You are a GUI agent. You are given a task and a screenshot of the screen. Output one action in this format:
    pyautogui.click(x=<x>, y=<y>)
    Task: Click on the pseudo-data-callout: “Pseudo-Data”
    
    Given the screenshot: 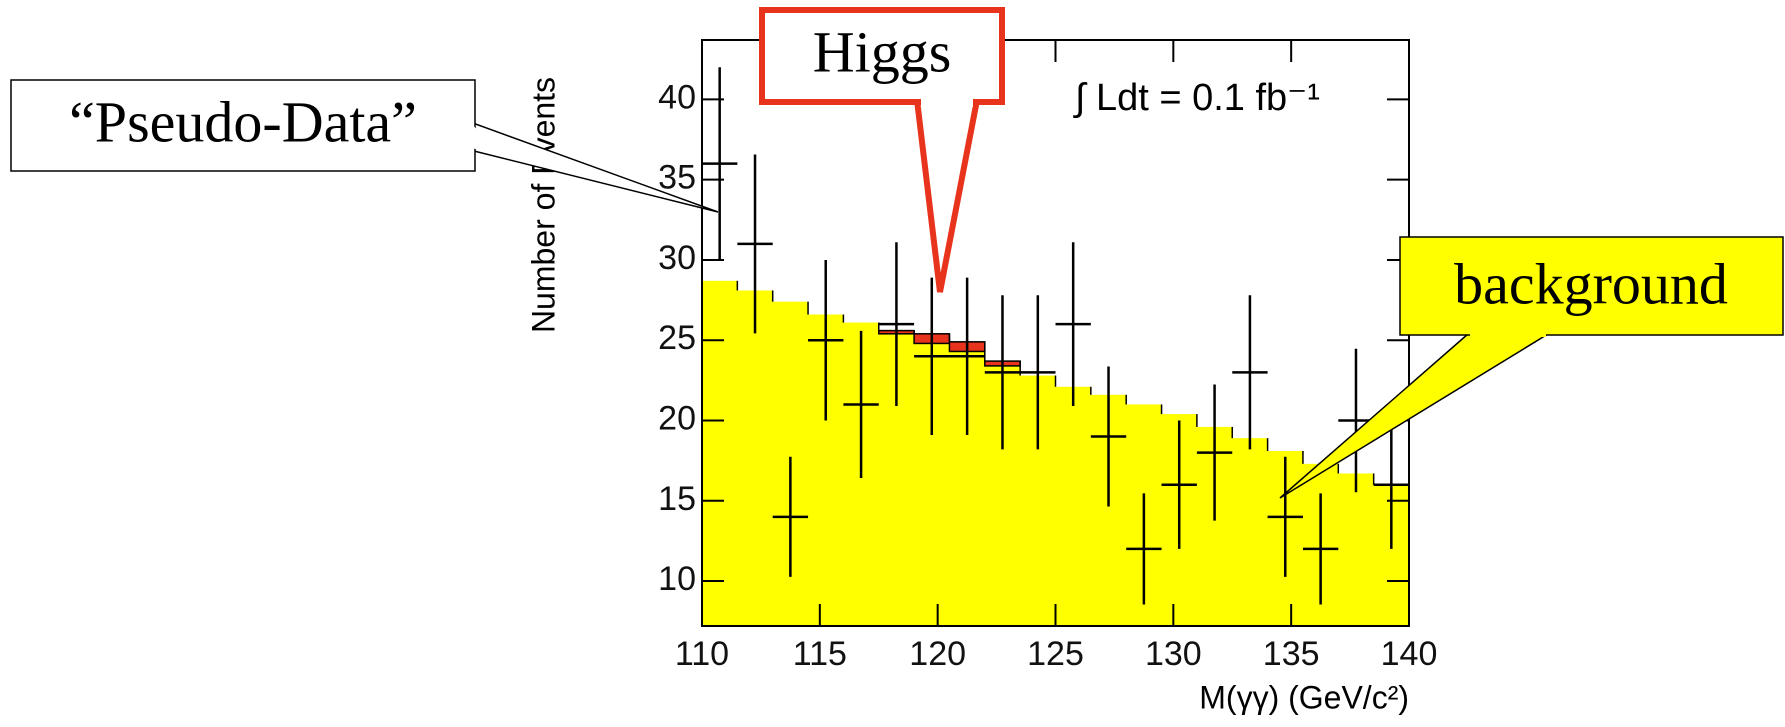 What is the action you would take?
    pyautogui.click(x=364, y=146)
    